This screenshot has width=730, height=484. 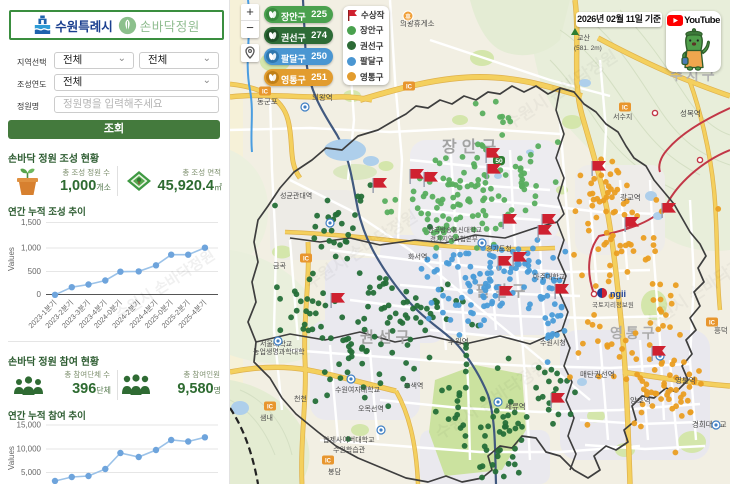 I want to click on svg-text: 경기도청, so click(x=499, y=248).